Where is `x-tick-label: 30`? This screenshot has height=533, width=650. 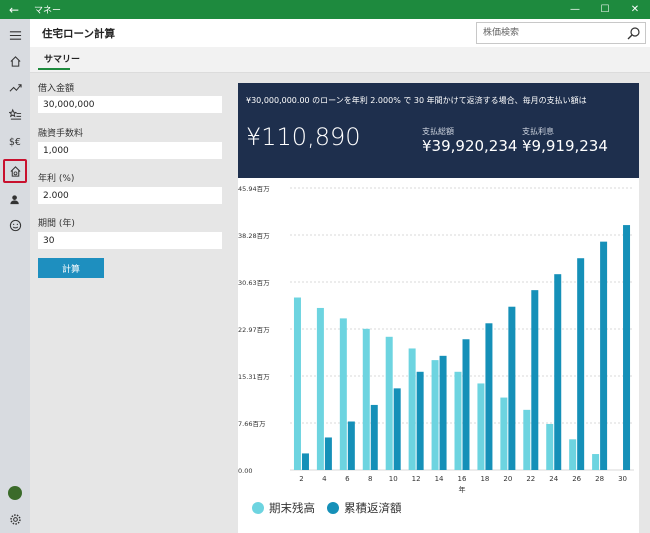 x-tick-label: 30 is located at coordinates (622, 479).